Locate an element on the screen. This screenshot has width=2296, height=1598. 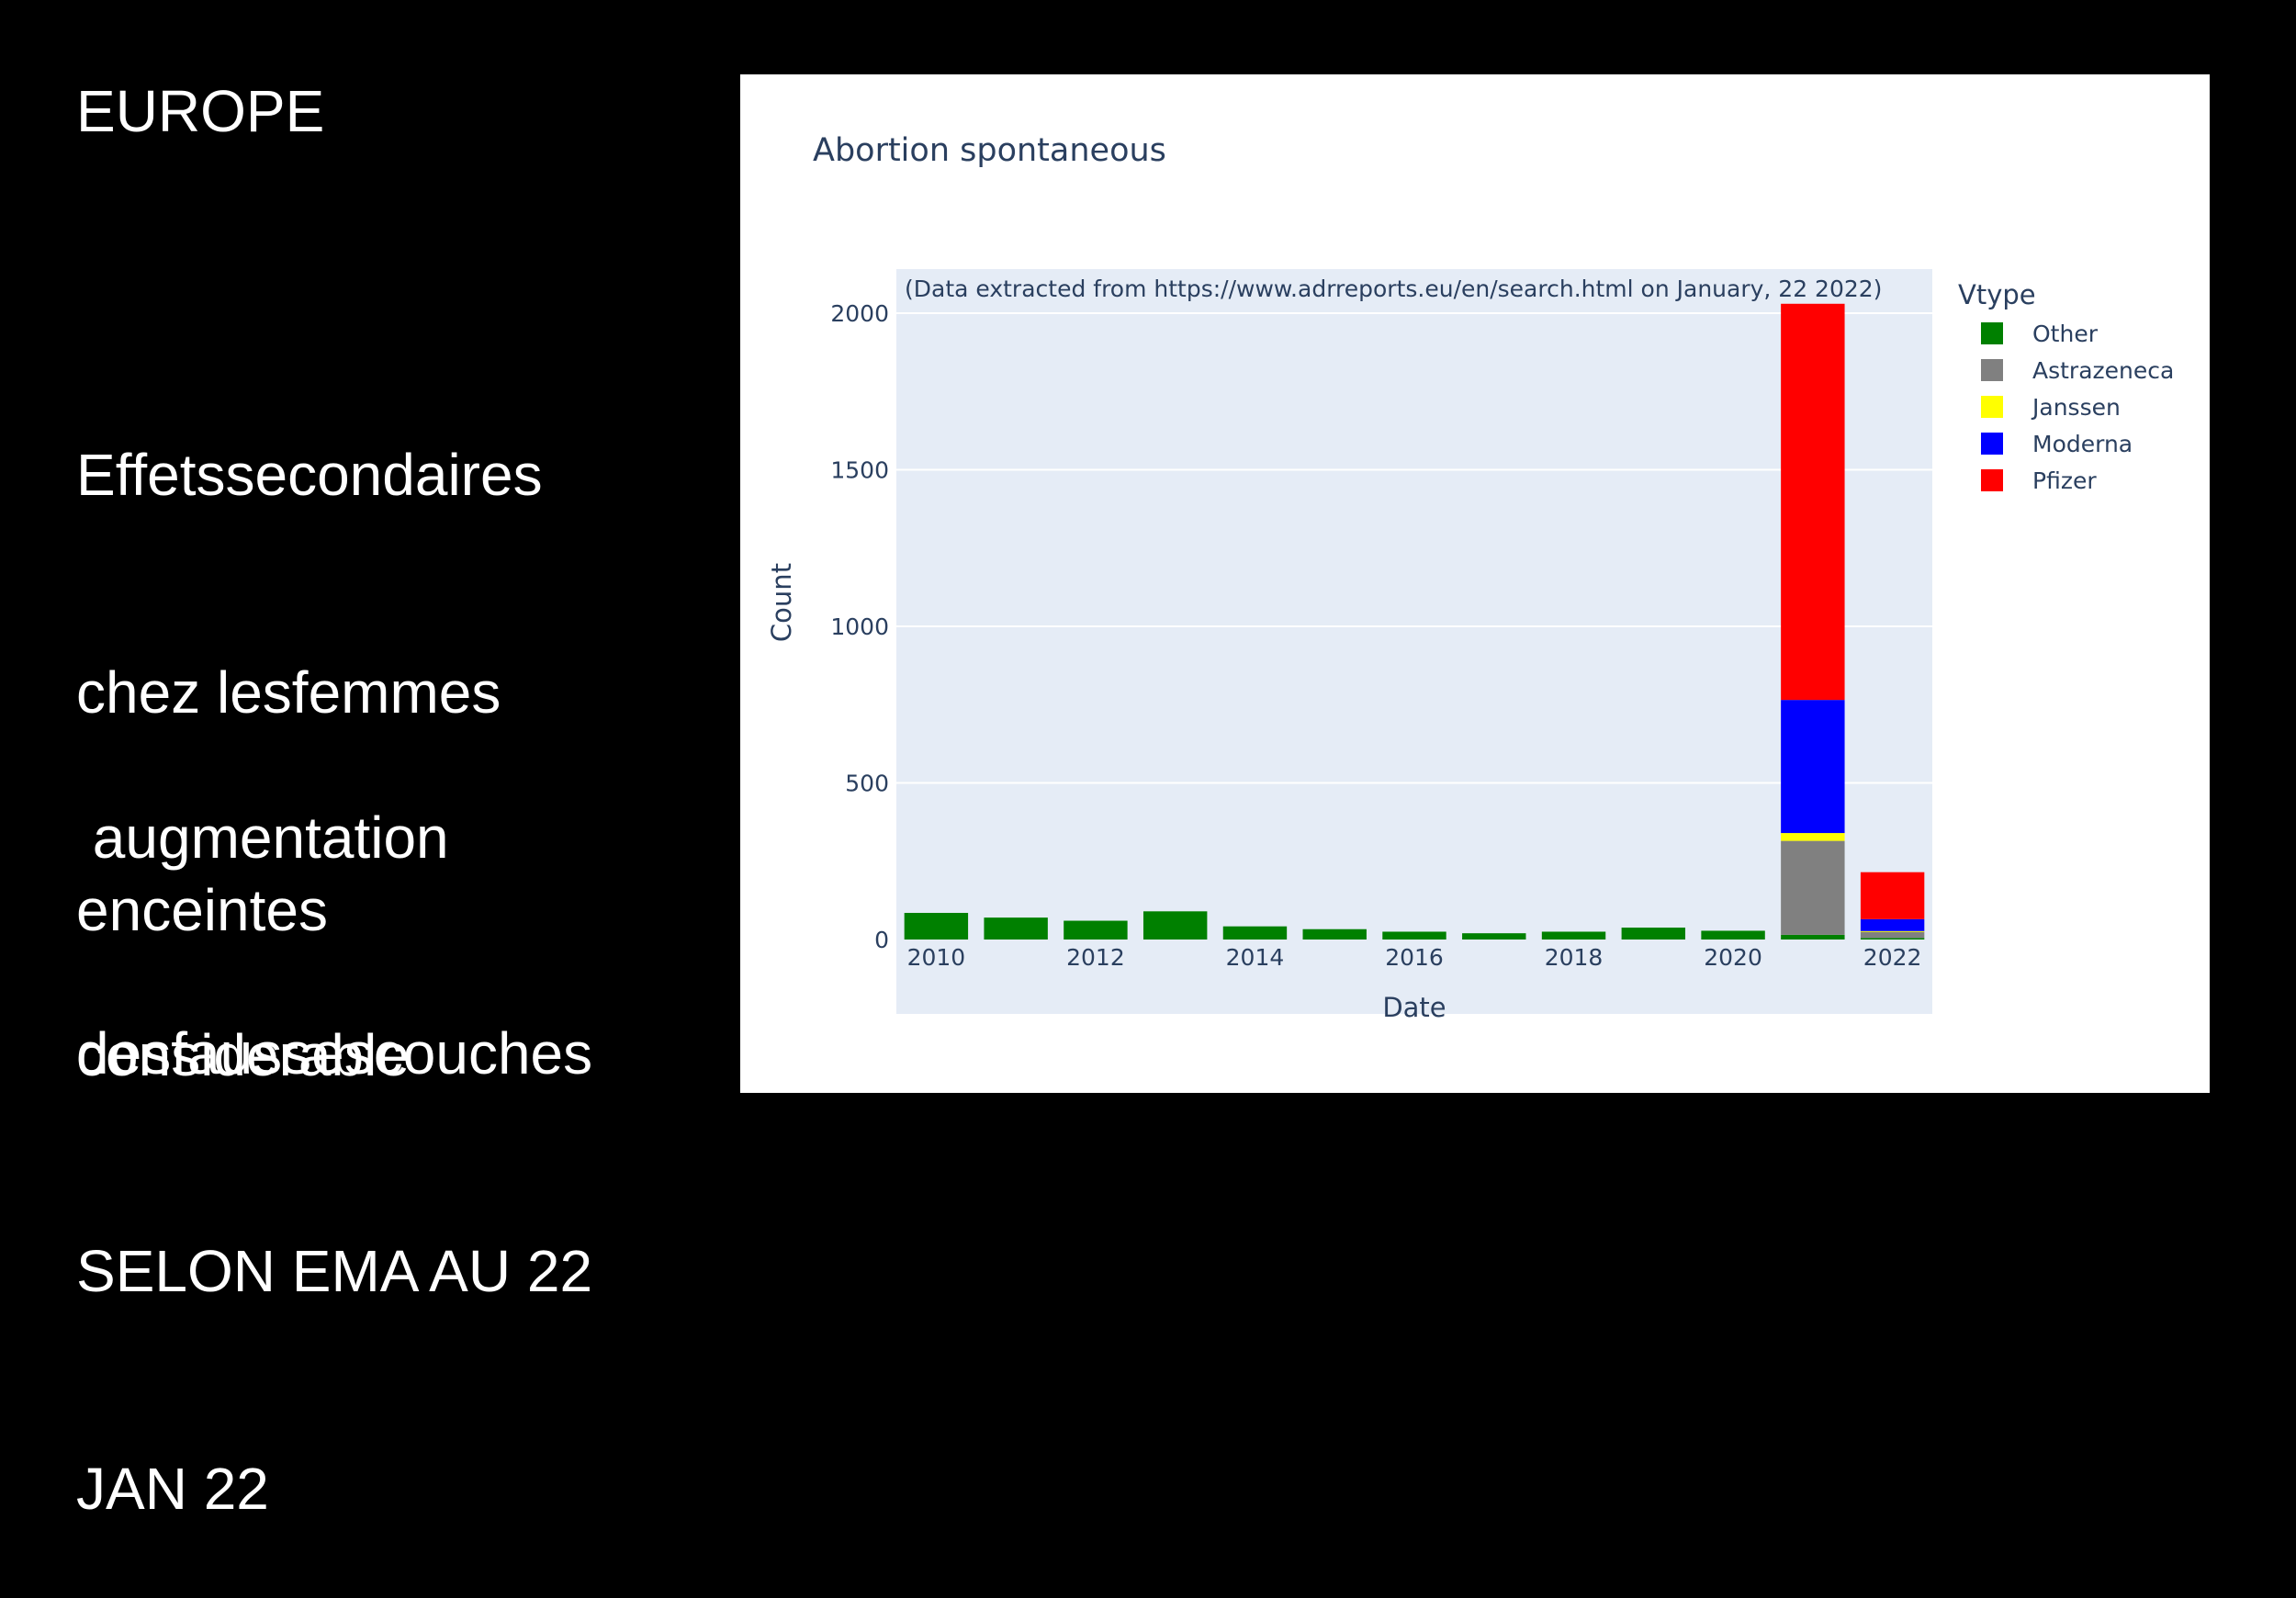
x-tick-label: 2012 is located at coordinates (1096, 958).